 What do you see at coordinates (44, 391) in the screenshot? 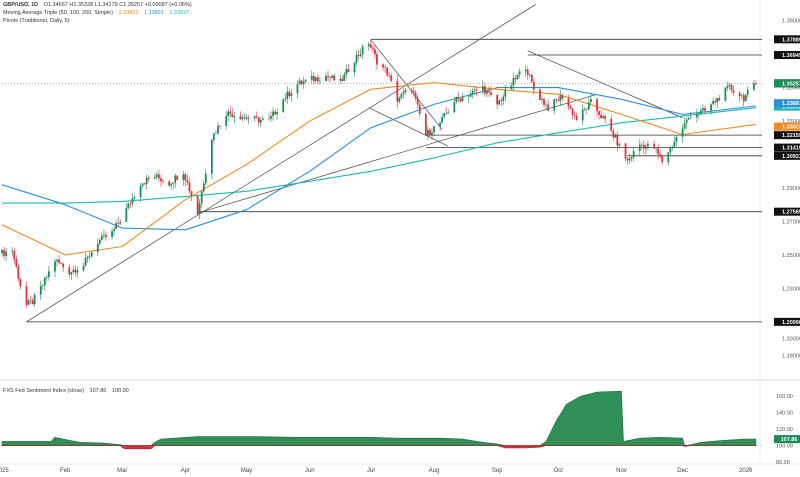
I see `indicator-label: FXS Fed Sentiment Index (close)` at bounding box center [44, 391].